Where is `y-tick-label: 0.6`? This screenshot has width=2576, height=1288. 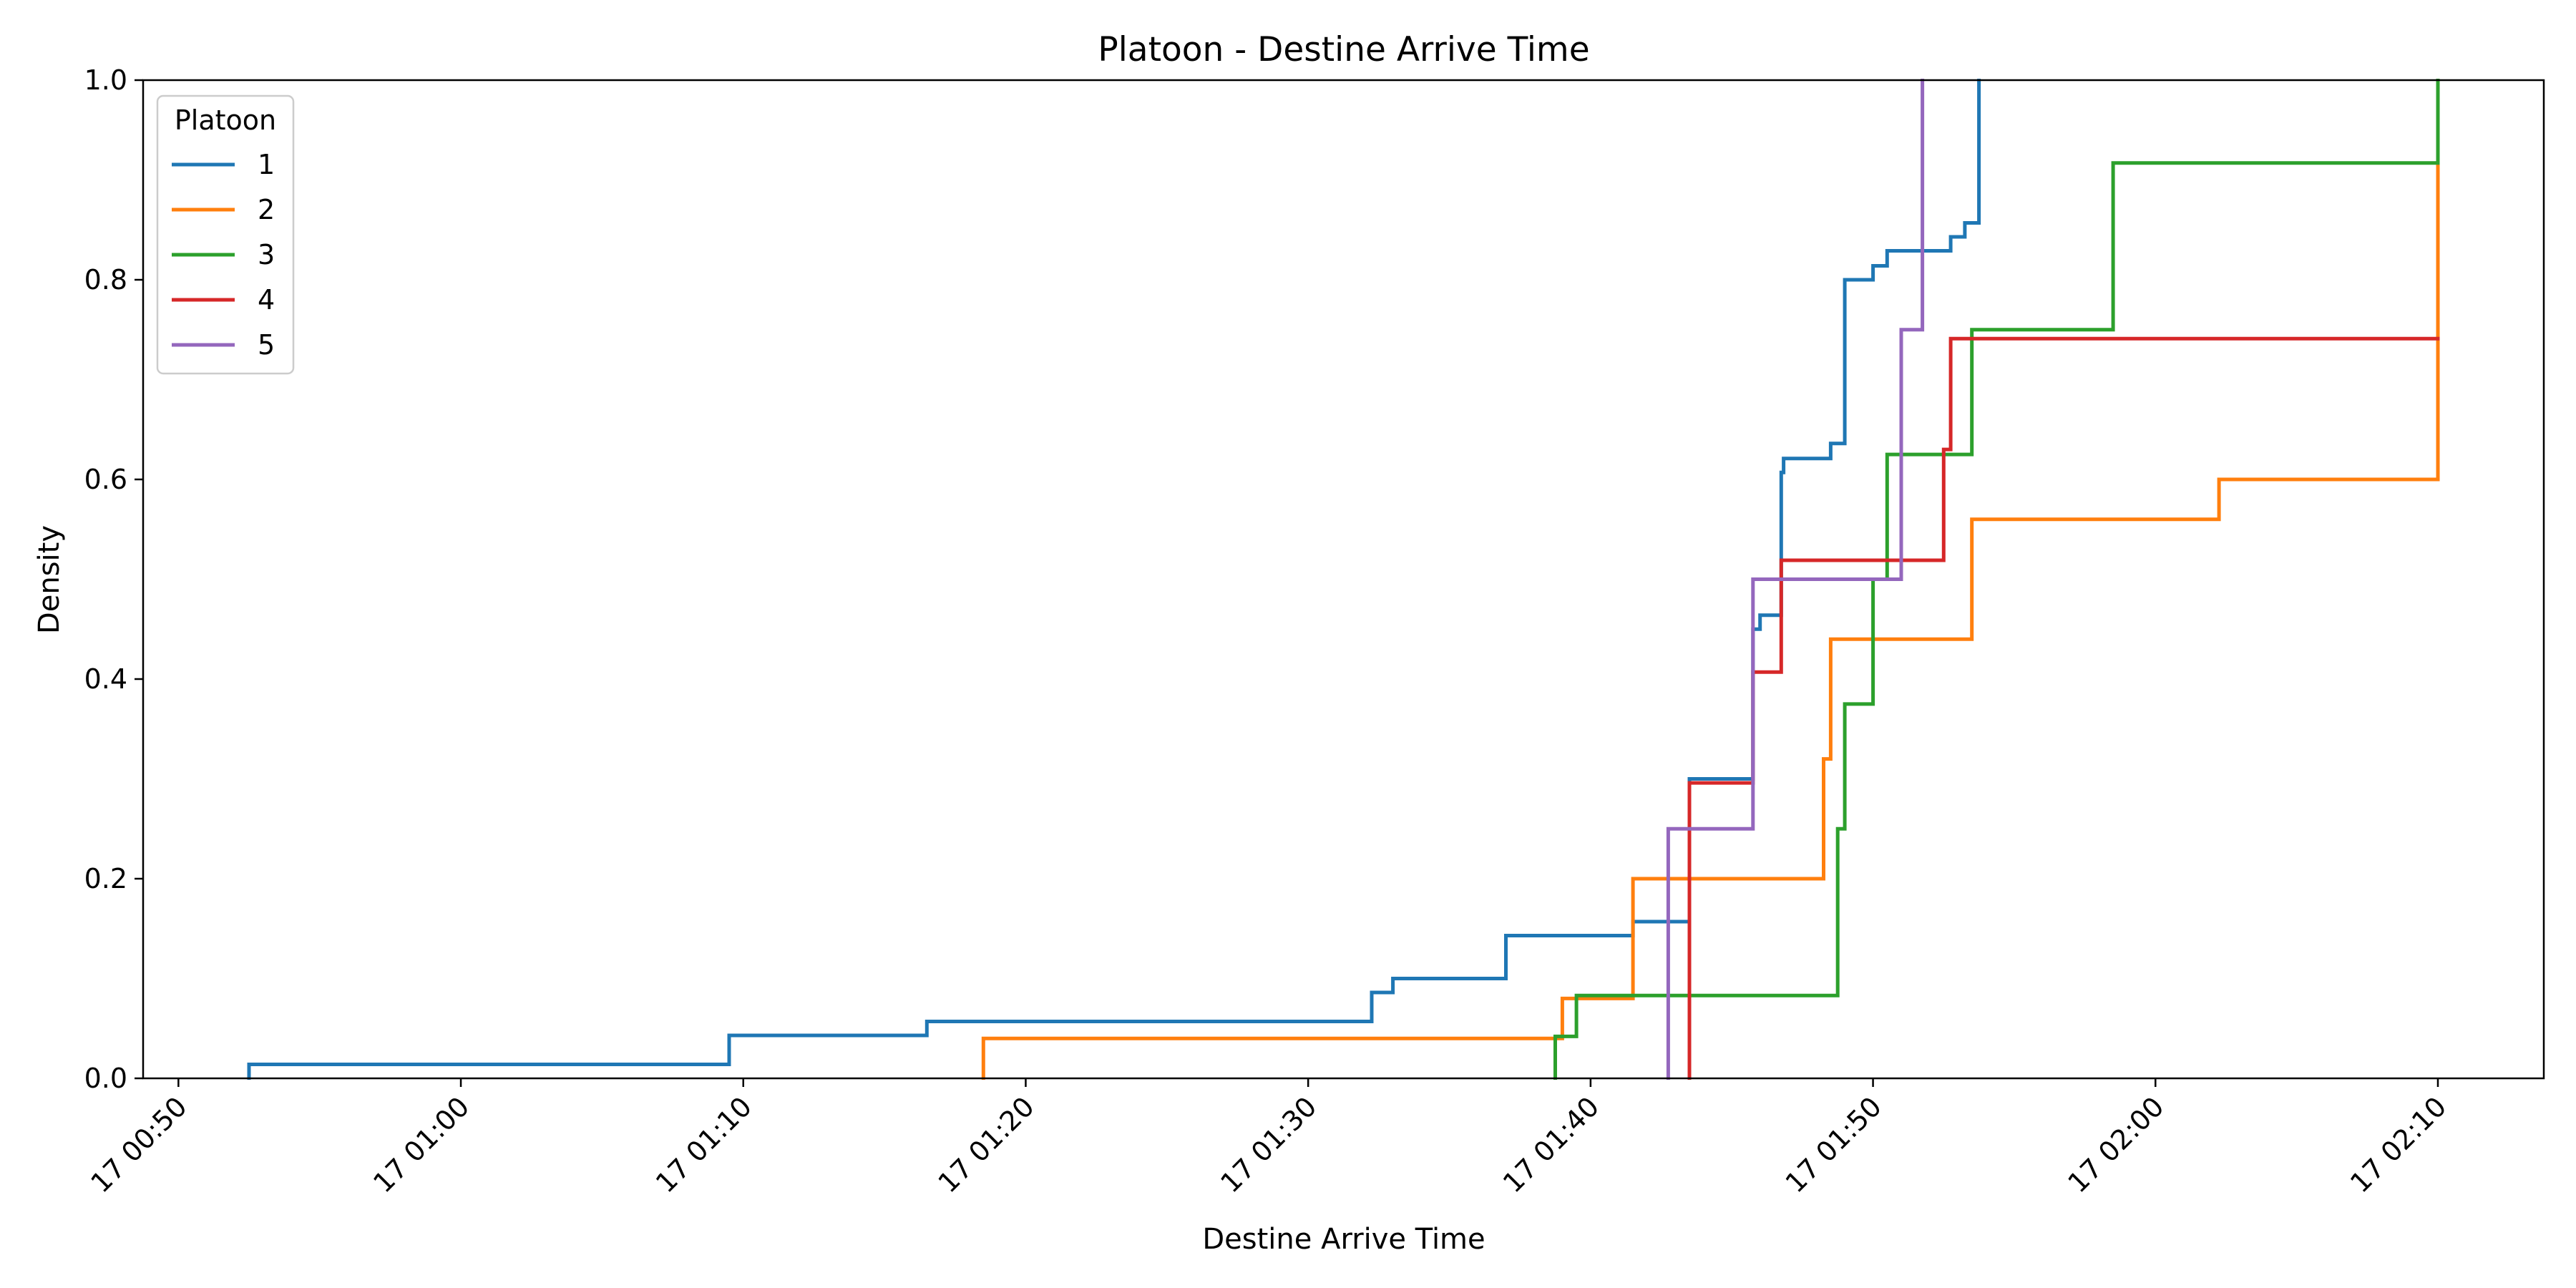
y-tick-label: 0.6 is located at coordinates (105, 479).